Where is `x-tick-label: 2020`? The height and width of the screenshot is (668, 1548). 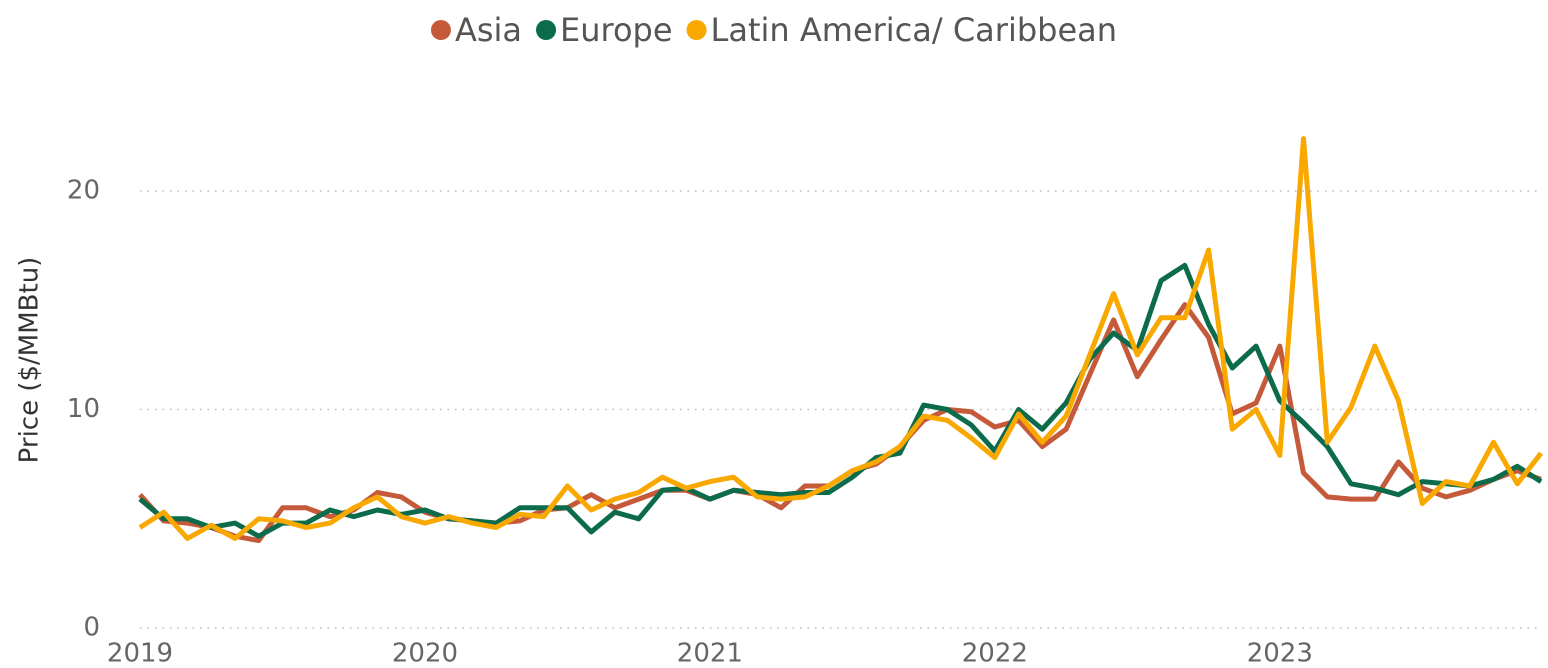 x-tick-label: 2020 is located at coordinates (425, 653).